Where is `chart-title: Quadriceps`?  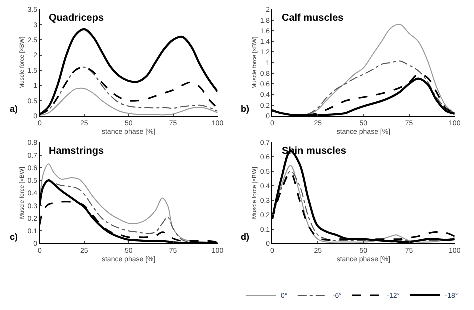
chart-title: Quadriceps is located at coordinates (76, 18).